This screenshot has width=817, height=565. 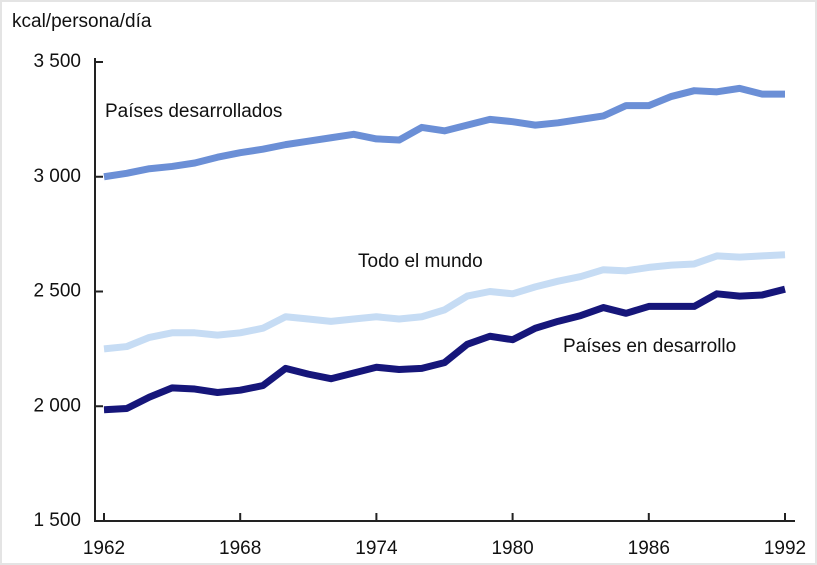 I want to click on x-tick-label: 1986, so click(x=649, y=548).